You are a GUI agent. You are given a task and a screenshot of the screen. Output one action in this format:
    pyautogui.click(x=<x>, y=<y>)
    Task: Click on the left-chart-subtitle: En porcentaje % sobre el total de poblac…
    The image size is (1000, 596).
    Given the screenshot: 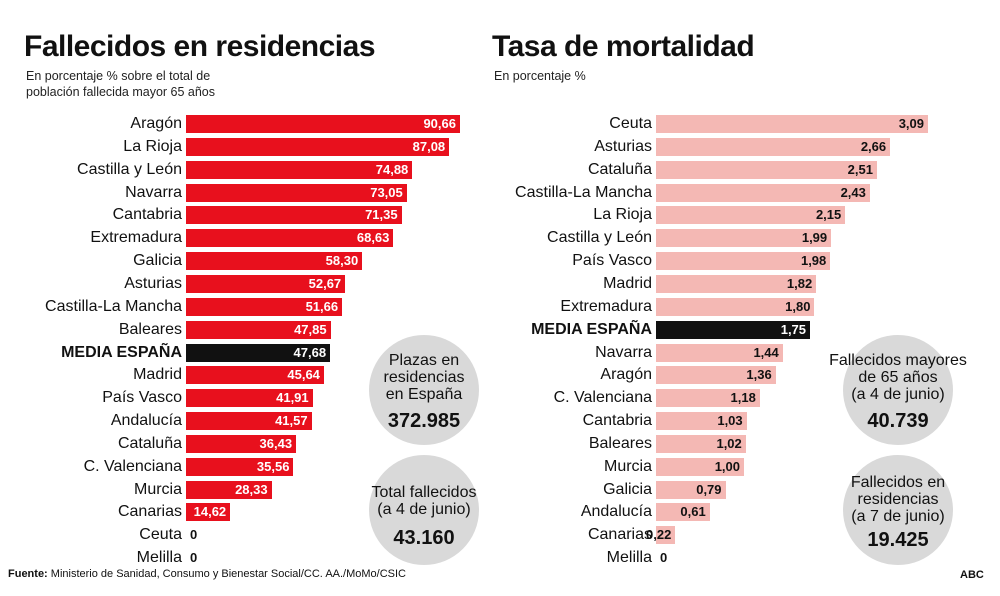 What is the action you would take?
    pyautogui.click(x=121, y=84)
    